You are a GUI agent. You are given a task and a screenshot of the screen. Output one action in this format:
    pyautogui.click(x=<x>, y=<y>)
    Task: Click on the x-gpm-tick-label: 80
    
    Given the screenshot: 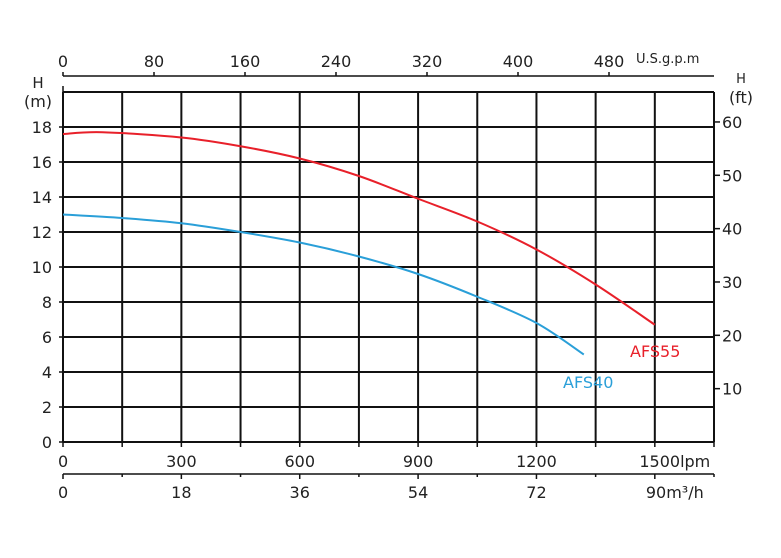 What is the action you would take?
    pyautogui.click(x=154, y=61)
    